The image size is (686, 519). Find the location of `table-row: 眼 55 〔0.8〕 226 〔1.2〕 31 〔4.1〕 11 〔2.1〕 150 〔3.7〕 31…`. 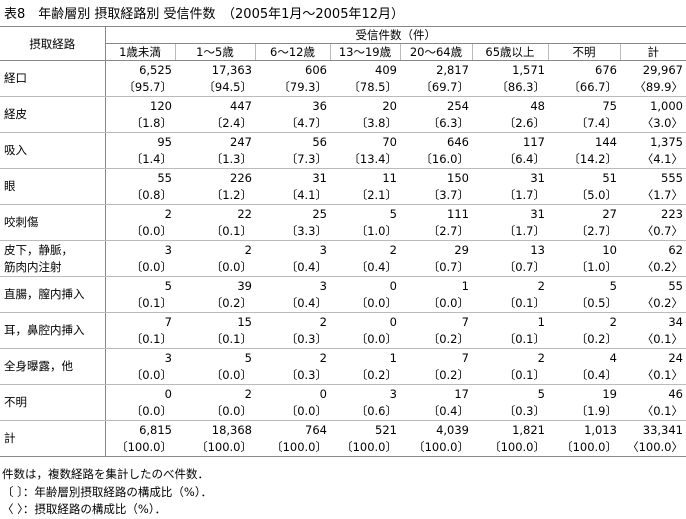

table-row: 眼 55 〔0.8〕 226 〔1.2〕 31 〔4.1〕 11 〔2.1〕 150 〔3.7〕 31… is located at coordinates (343, 186).